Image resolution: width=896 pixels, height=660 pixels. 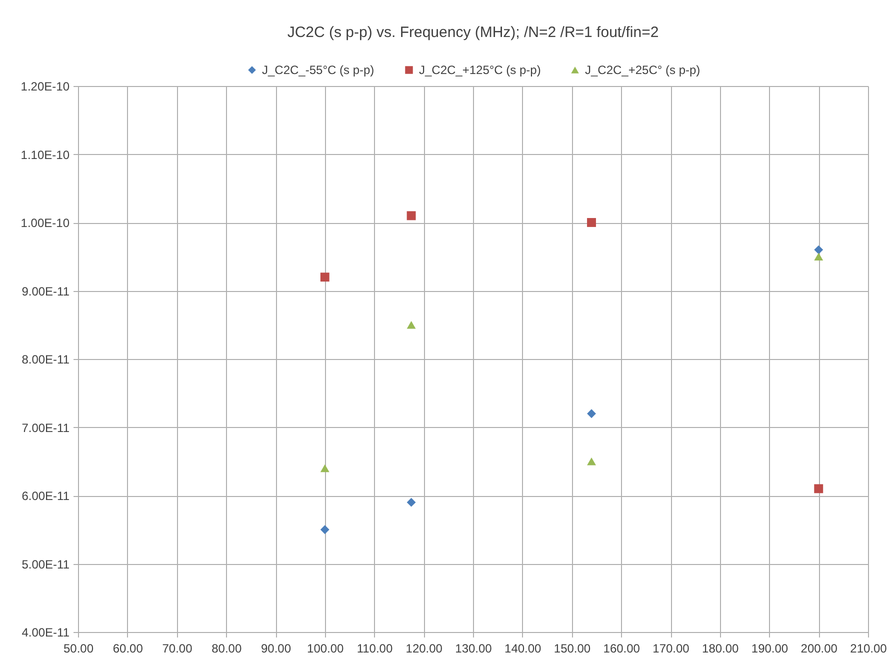 I want to click on x-tick-label: 180.00, so click(x=721, y=649).